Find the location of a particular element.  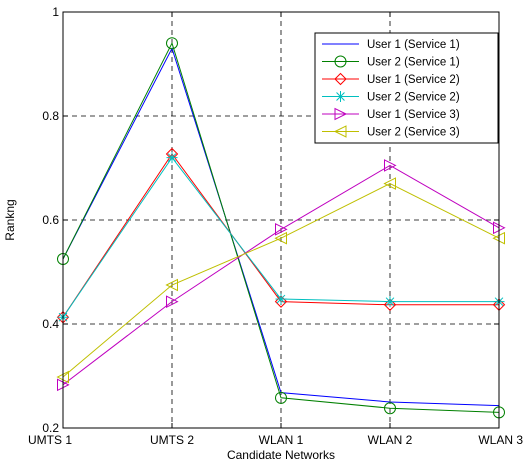

legend-label: User 2 (Service 1) is located at coordinates (413, 63).